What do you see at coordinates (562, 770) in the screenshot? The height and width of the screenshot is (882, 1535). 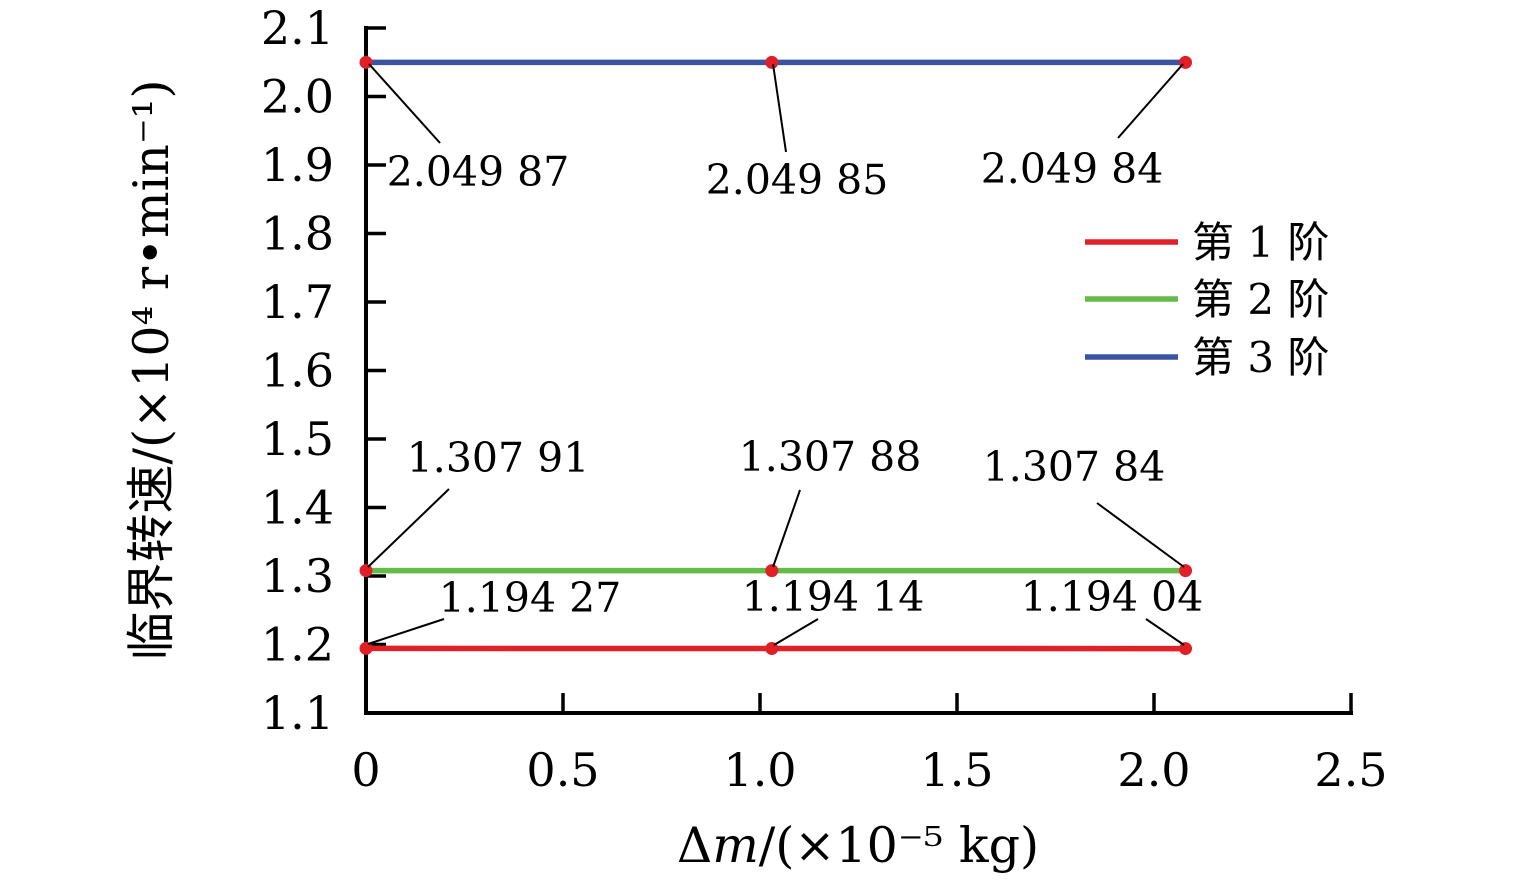 I see `x-tick-label: 0.5` at bounding box center [562, 770].